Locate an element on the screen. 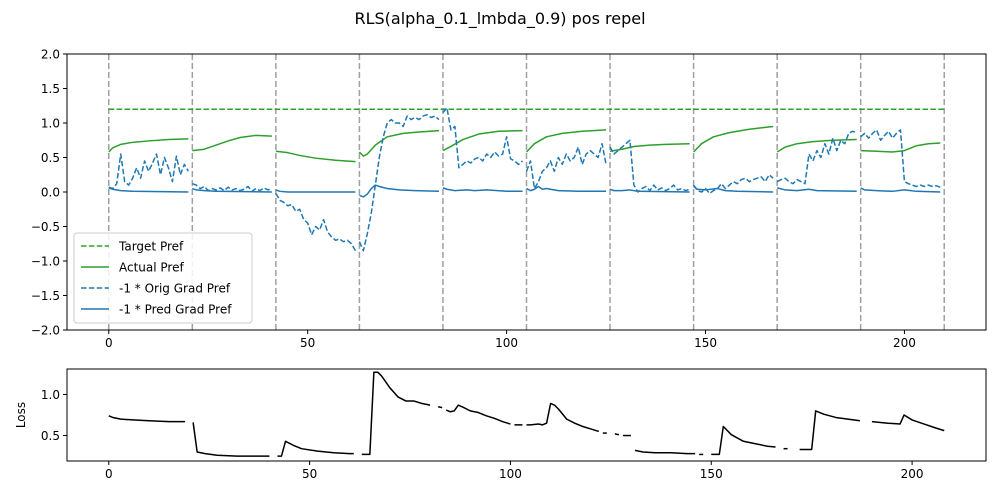 This screenshot has width=1000, height=500. legend-frame is located at coordinates (163, 278).